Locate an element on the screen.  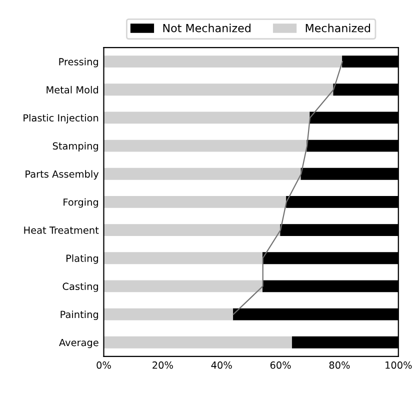
y-tick-label: Stamping is located at coordinates (75, 147).